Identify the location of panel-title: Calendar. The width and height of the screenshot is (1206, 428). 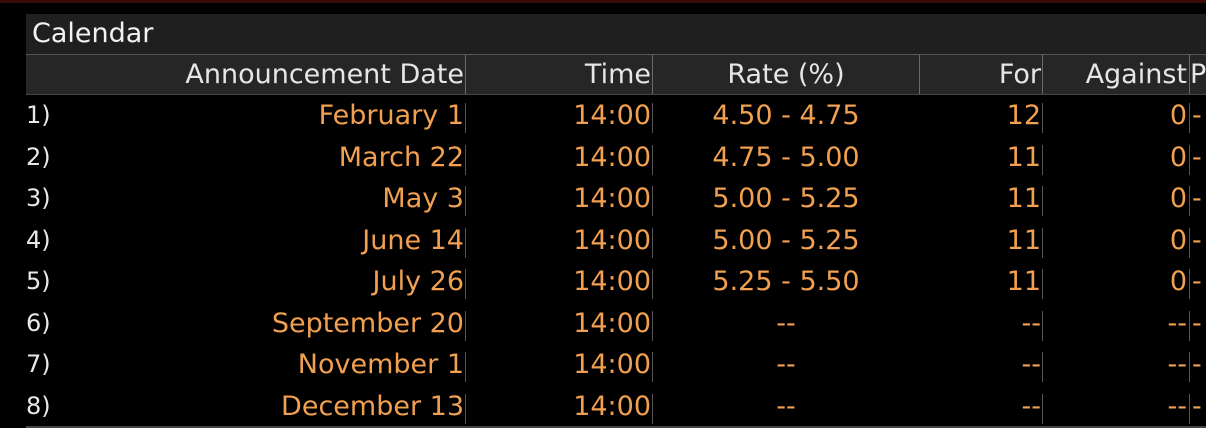
(616, 34).